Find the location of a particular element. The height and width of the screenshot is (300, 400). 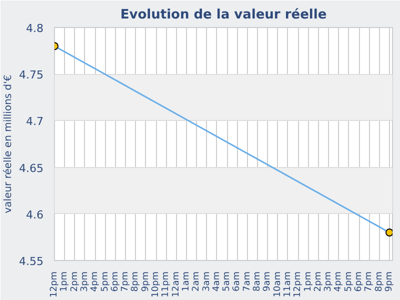

x-tick-label: 10pm is located at coordinates (156, 284).